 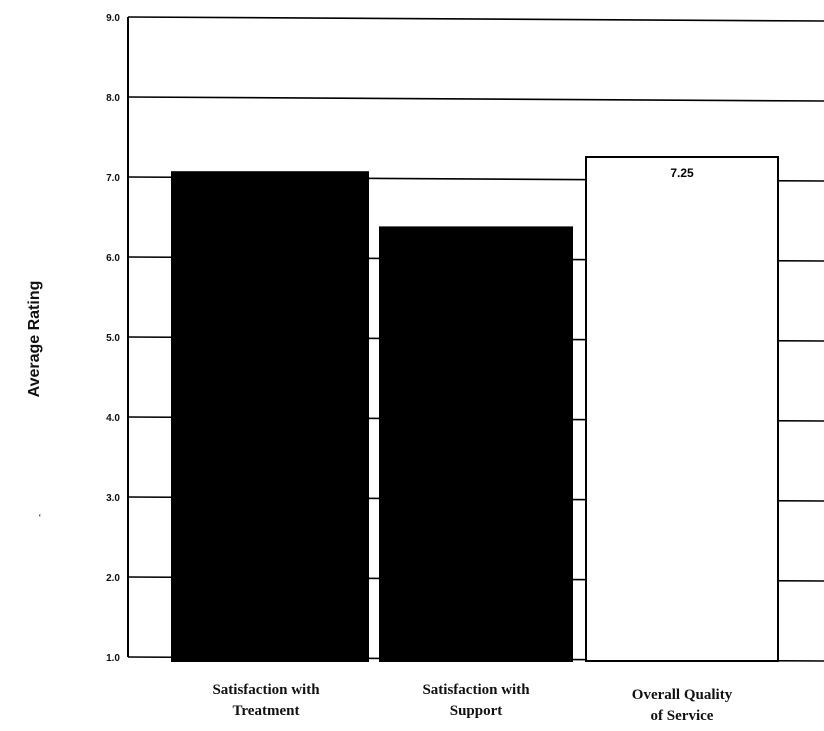 I want to click on y-axis-label: Average Rating, so click(x=34, y=339).